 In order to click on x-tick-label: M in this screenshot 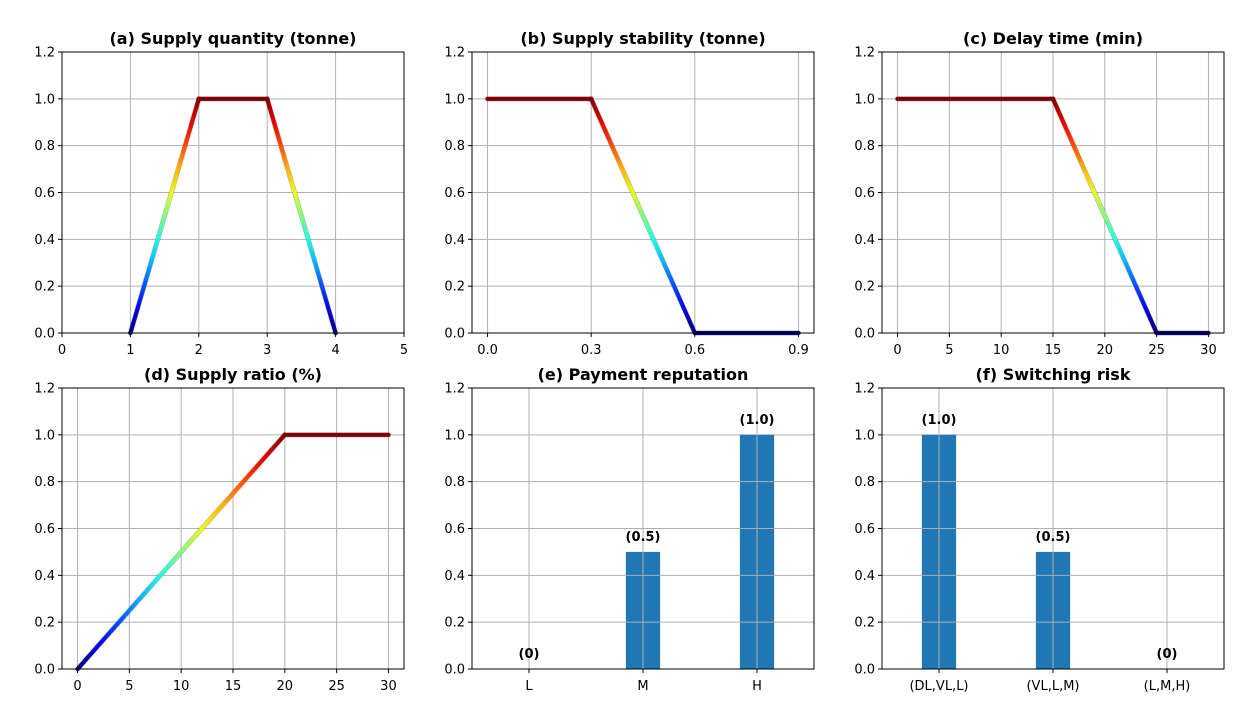, I will do `click(642, 686)`.